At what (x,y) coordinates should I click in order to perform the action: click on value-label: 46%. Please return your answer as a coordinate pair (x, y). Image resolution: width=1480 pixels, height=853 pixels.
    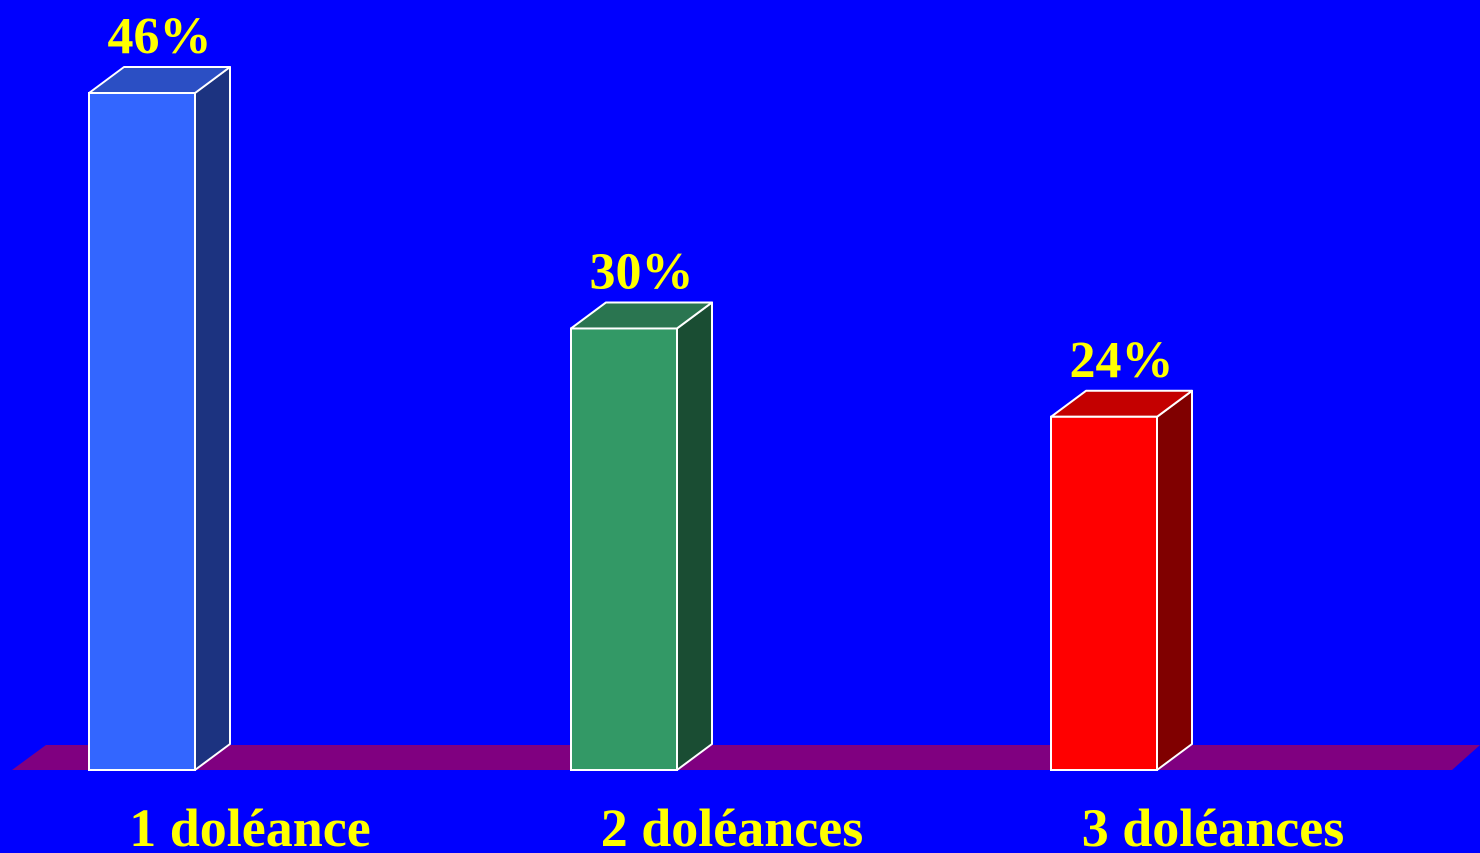
    Looking at the image, I should click on (160, 36).